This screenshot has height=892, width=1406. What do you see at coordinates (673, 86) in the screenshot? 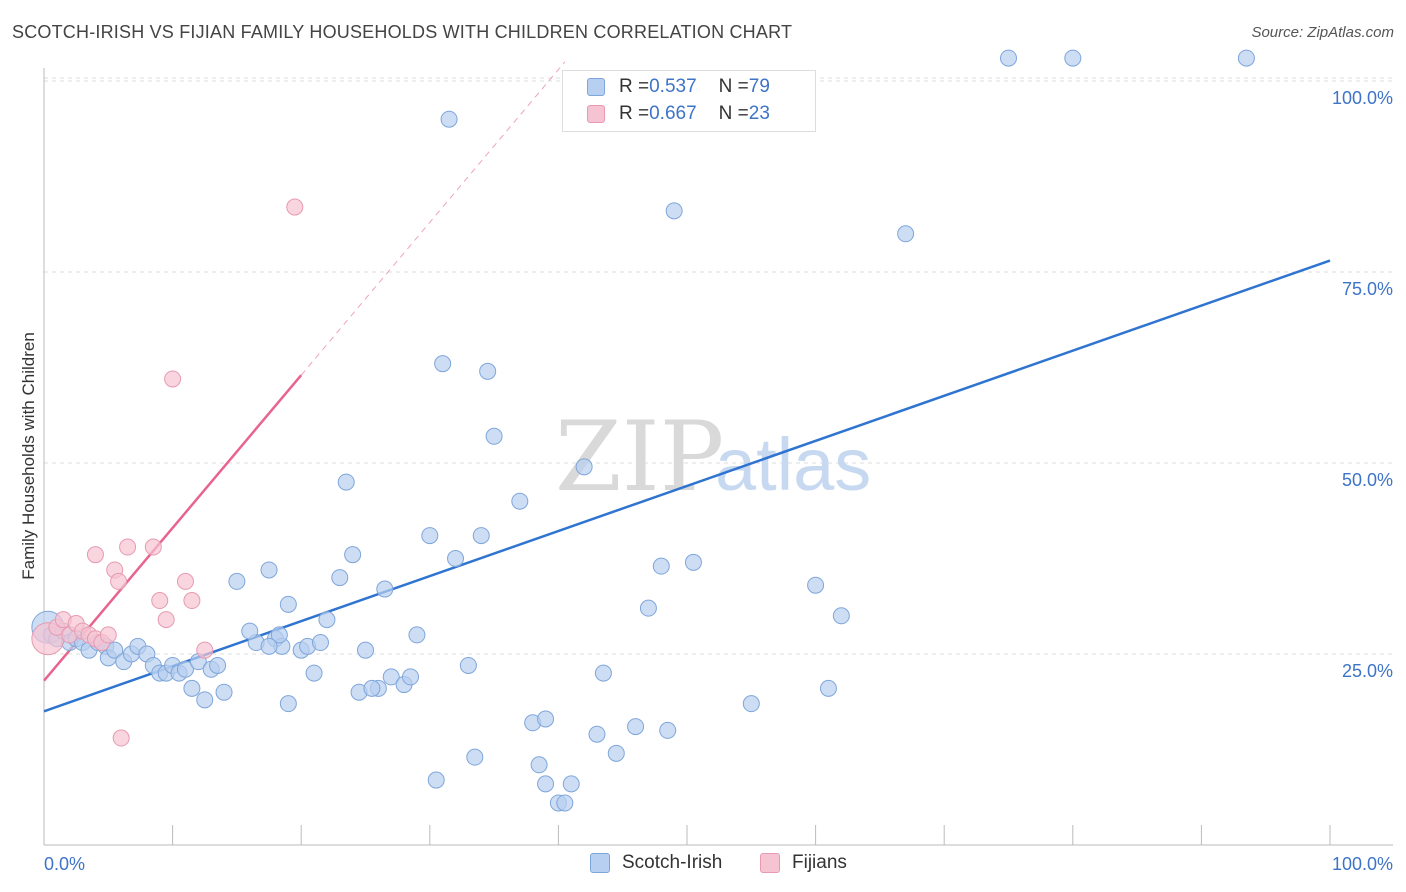
I see `legend-r-value: 0.537` at bounding box center [673, 86].